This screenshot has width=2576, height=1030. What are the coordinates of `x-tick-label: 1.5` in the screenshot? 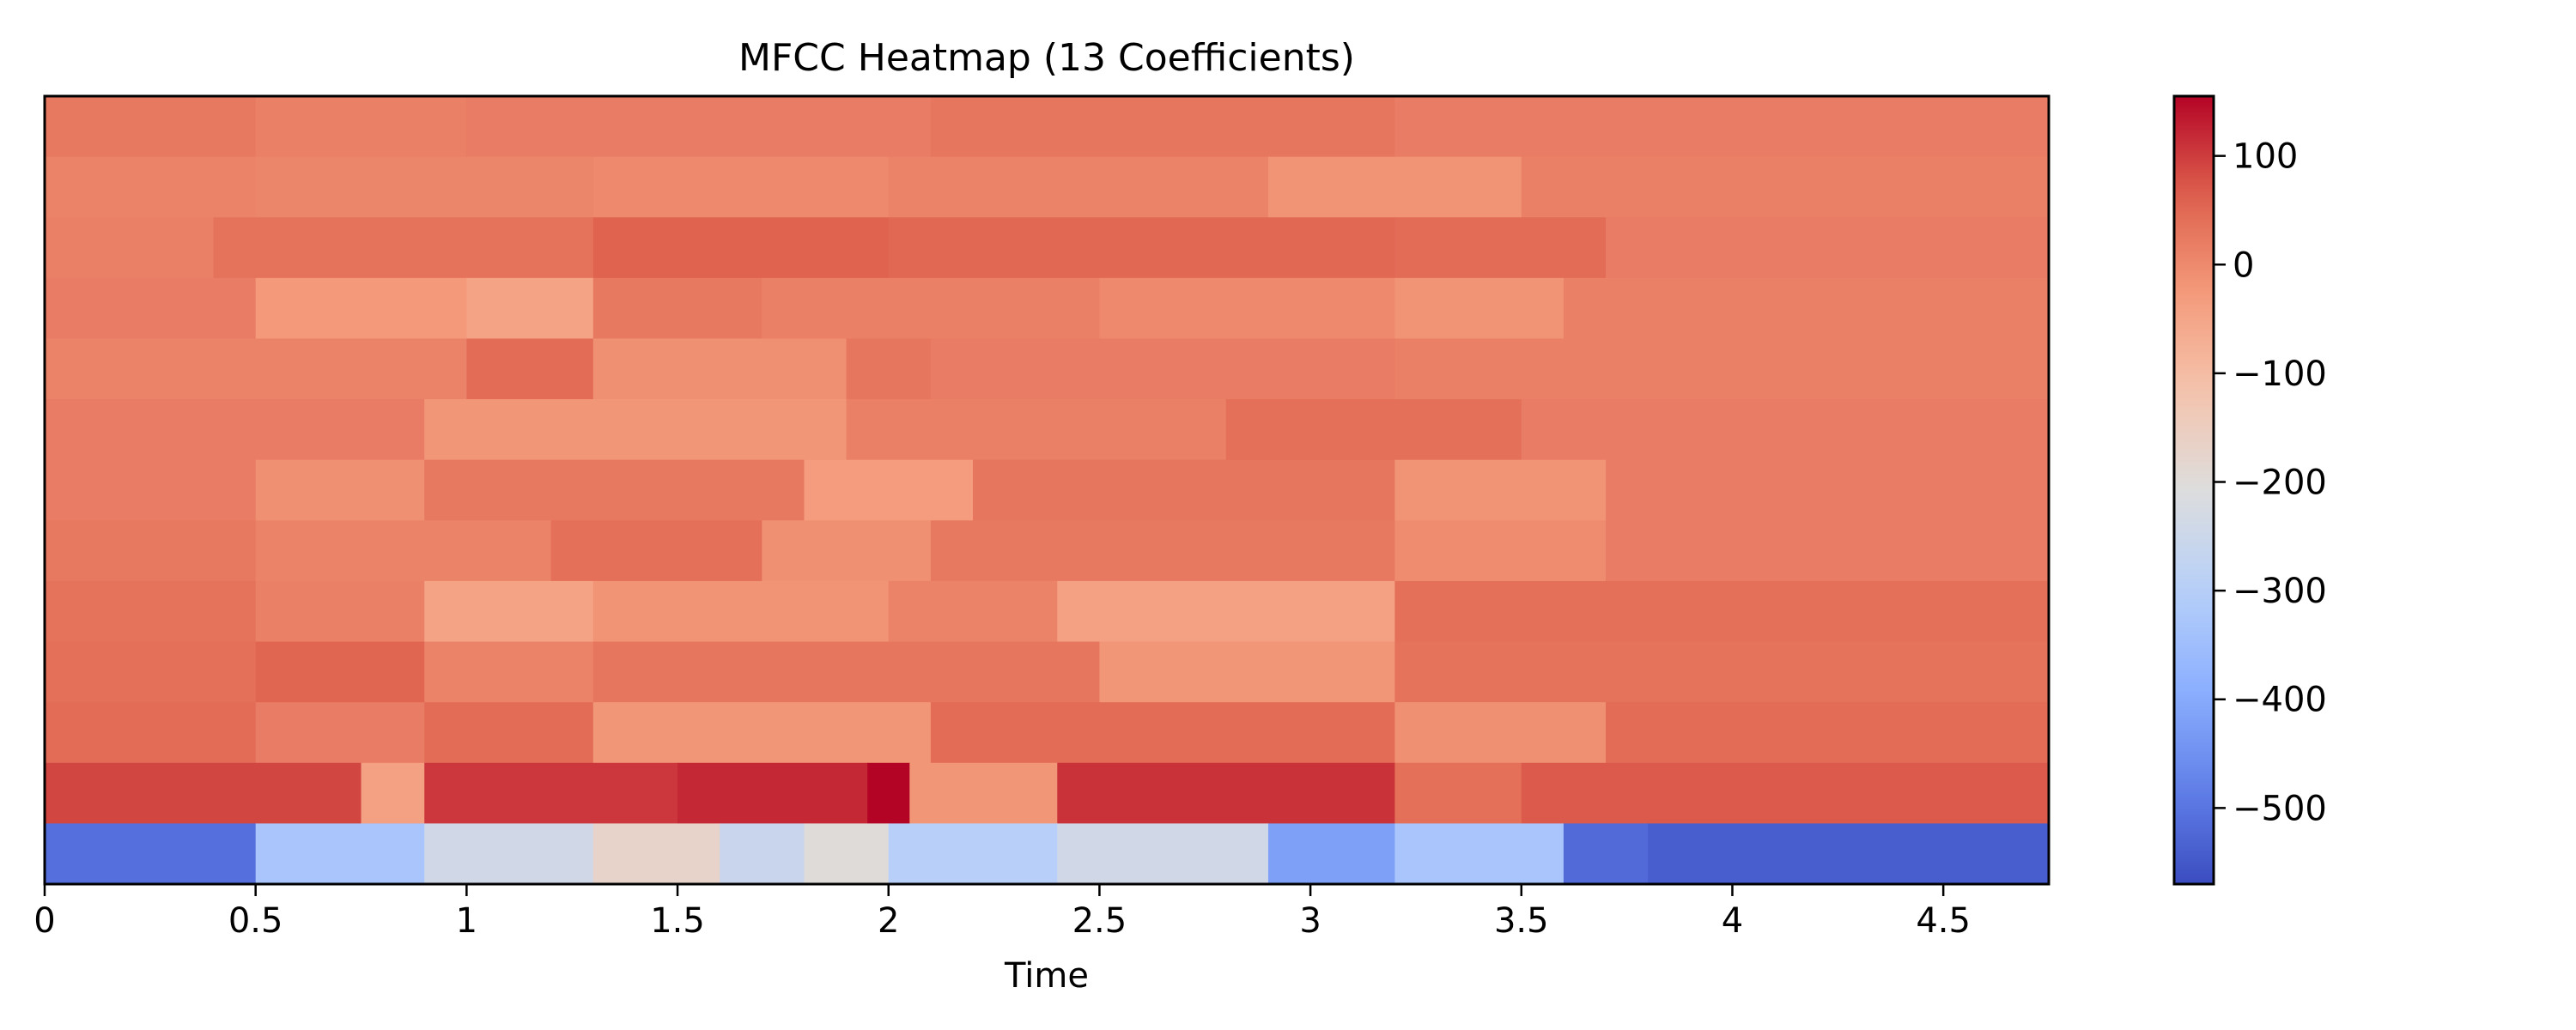 It's located at (678, 921).